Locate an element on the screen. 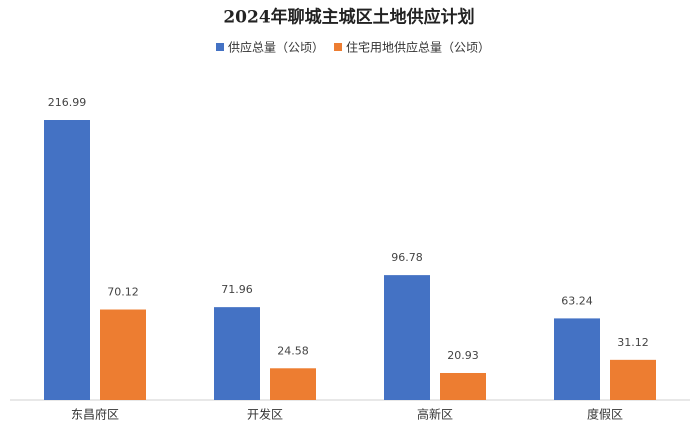  legend-label: 供应总量（公顷） is located at coordinates (276, 47).